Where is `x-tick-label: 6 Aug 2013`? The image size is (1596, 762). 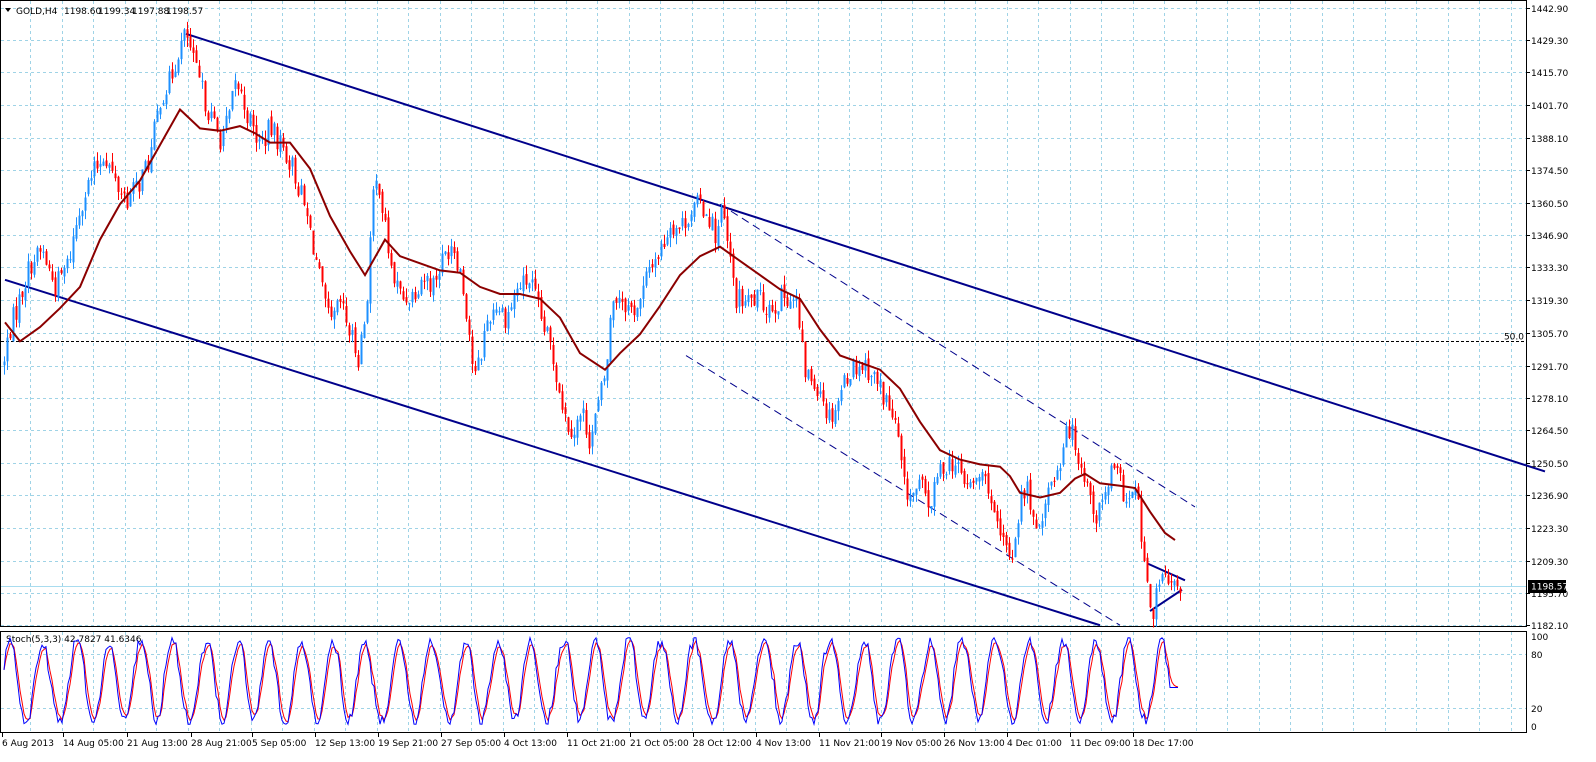 x-tick-label: 6 Aug 2013 is located at coordinates (28, 744).